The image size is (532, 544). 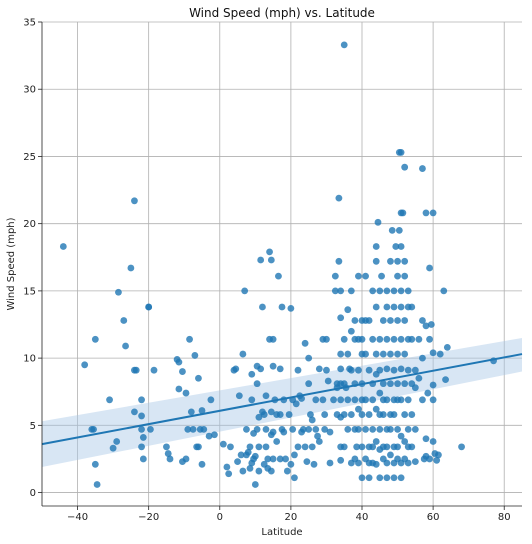 What do you see at coordinates (148, 517) in the screenshot?
I see `x-tick-label: −20` at bounding box center [148, 517].